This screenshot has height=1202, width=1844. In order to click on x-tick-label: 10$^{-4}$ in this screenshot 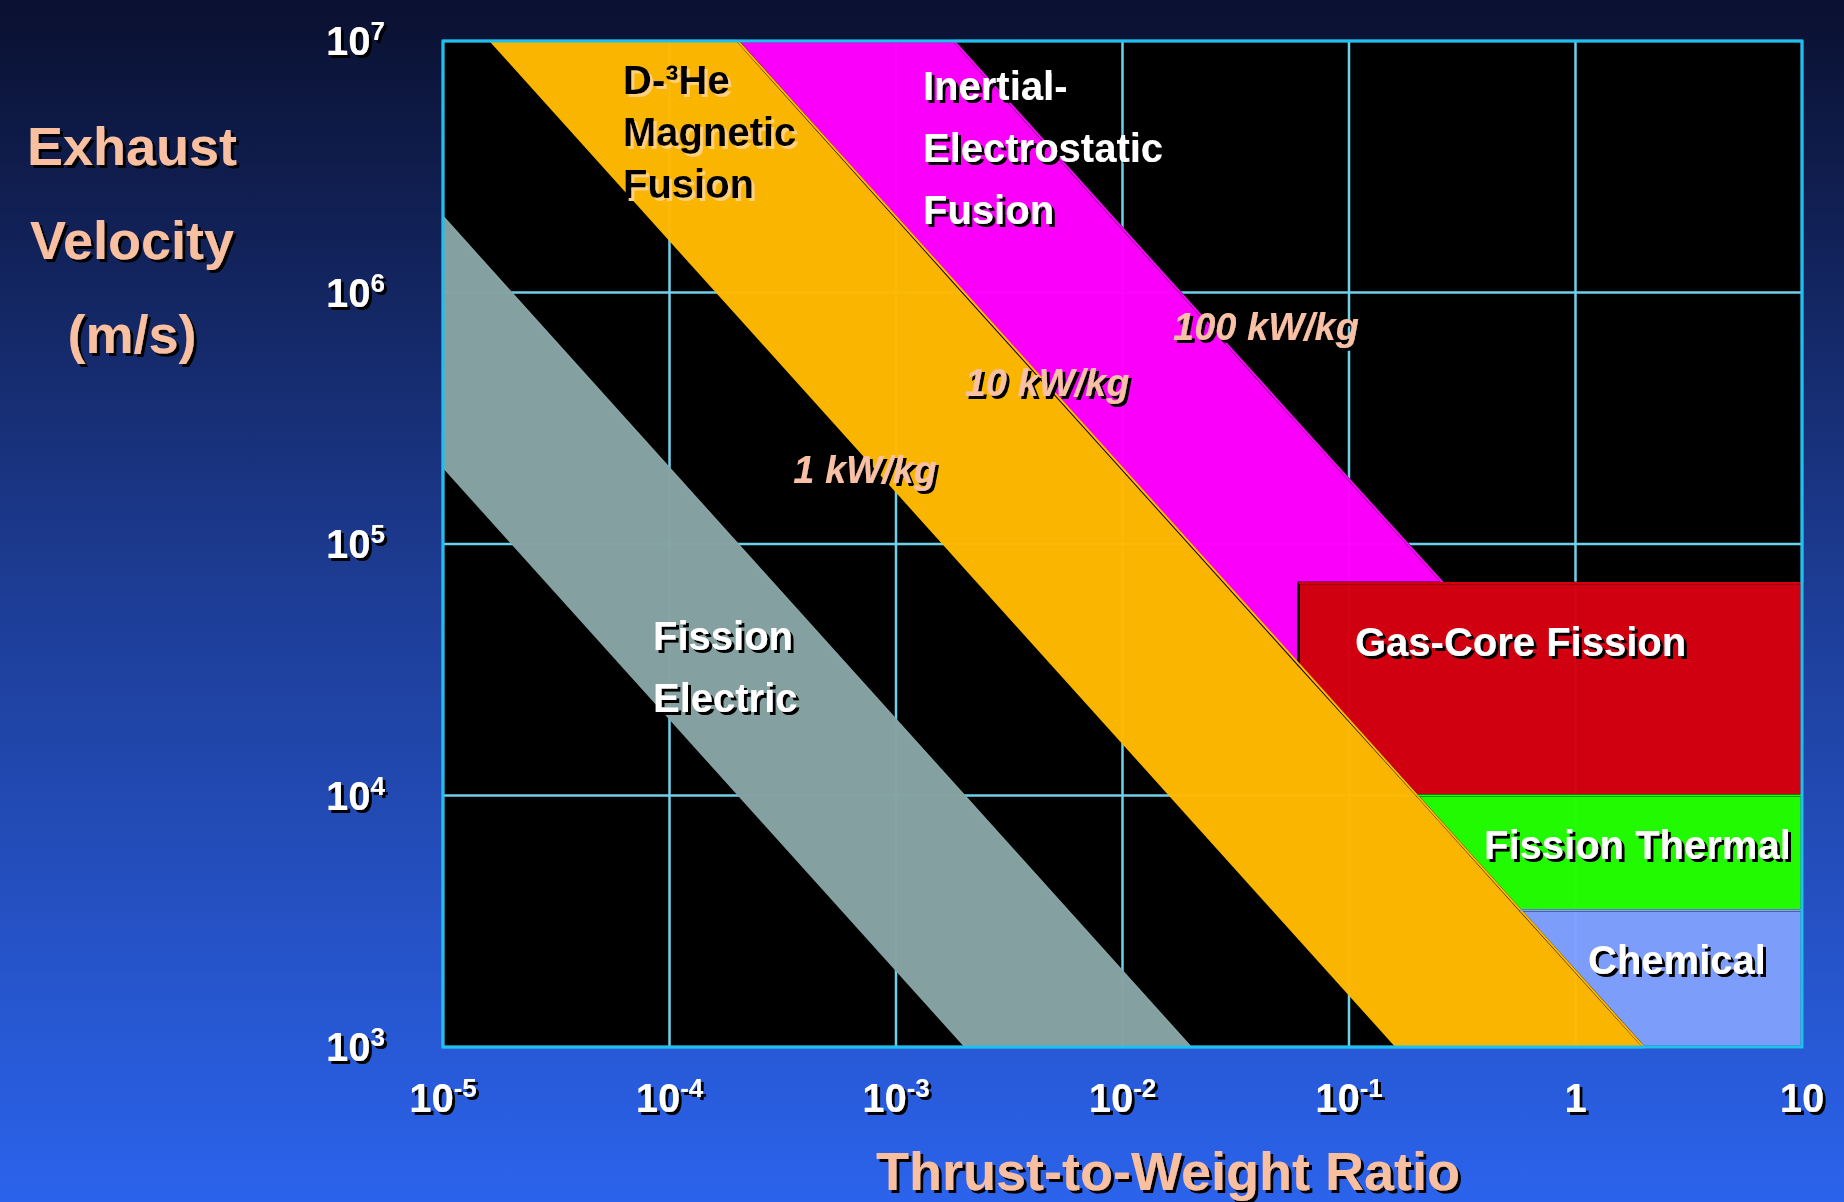, I will do `click(669, 1096)`.